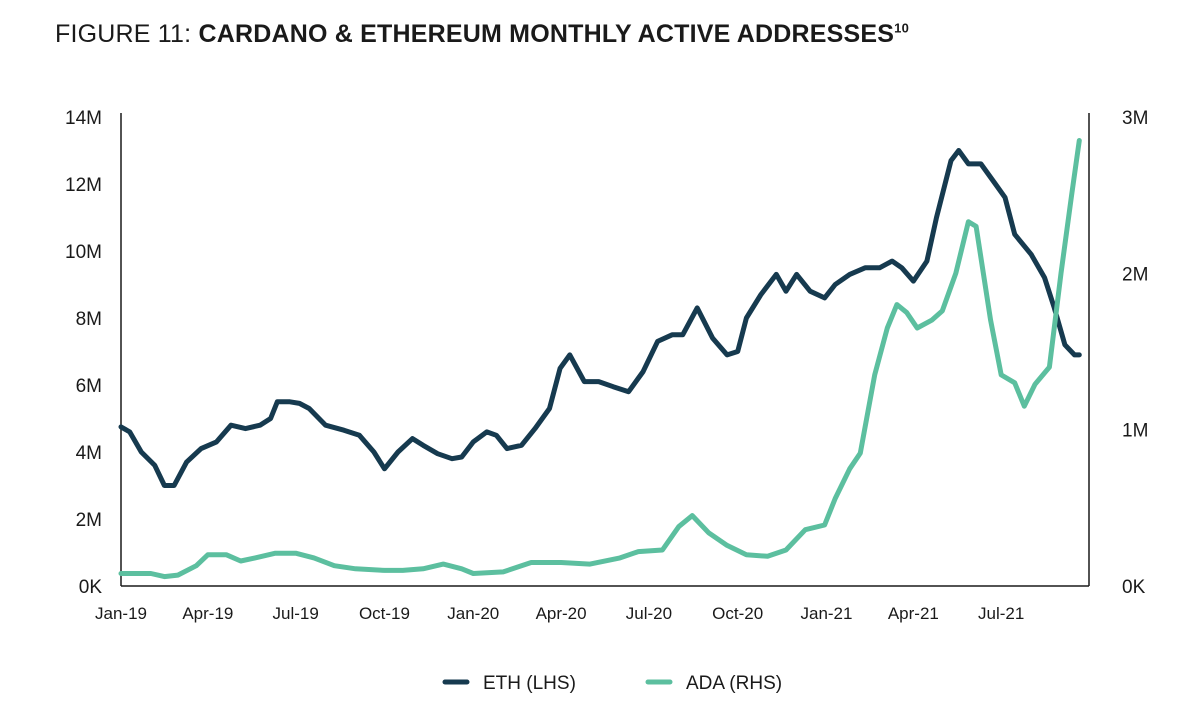  I want to click on x-tick-label: Jul-19, so click(296, 613).